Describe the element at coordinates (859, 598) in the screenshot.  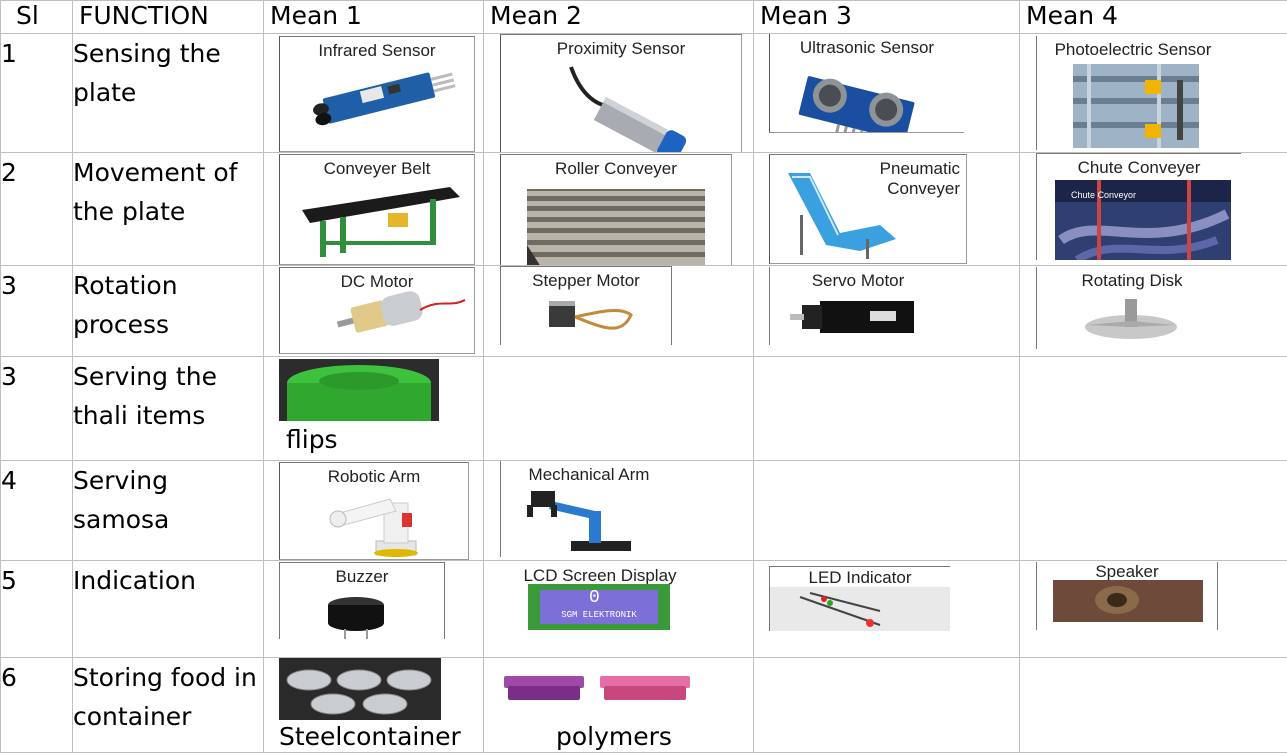
I see `led-indicator-card: LED Indicator` at that location.